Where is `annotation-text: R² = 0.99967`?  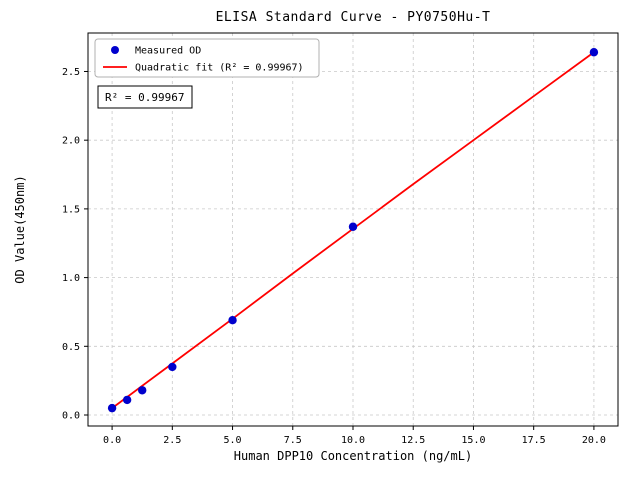
annotation-text: R² = 0.99967 is located at coordinates (144, 97).